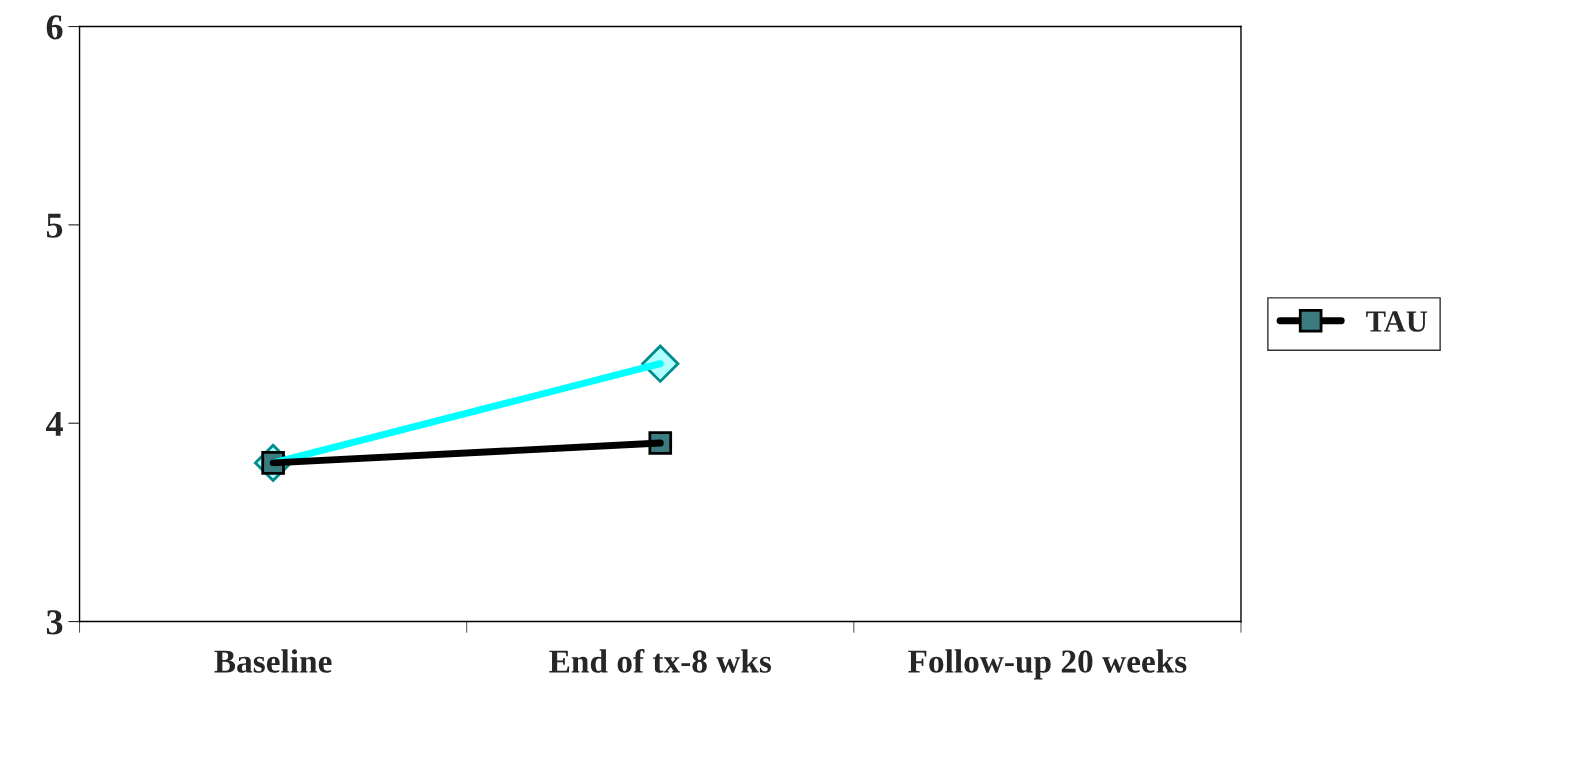  I want to click on y-tick-label: 4, so click(54, 423).